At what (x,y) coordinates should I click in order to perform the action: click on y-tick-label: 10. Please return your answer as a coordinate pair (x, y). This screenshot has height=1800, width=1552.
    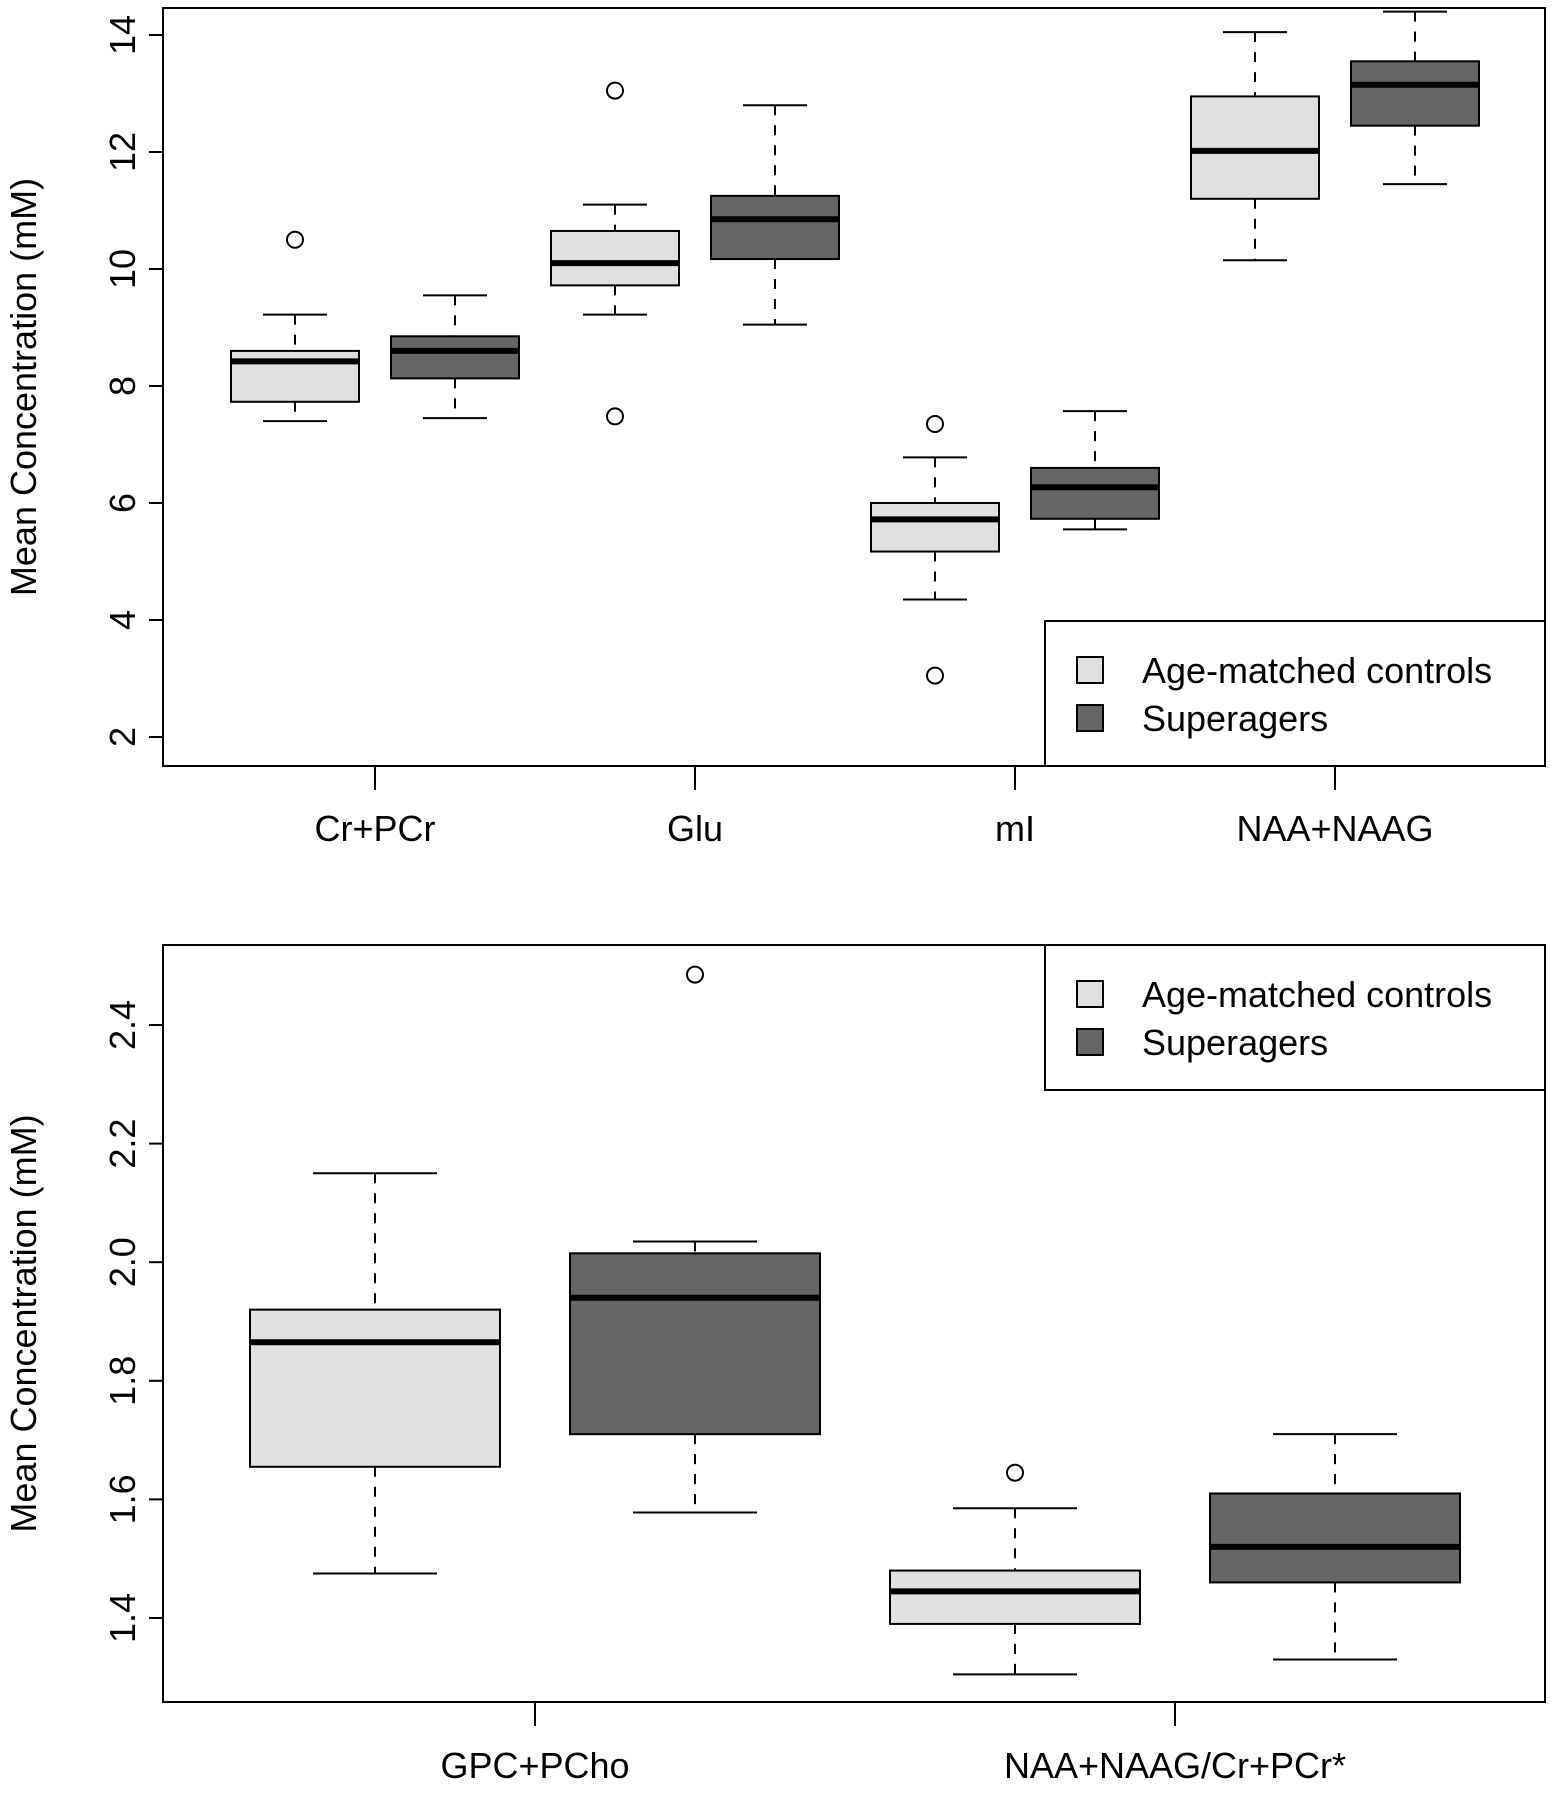
    Looking at the image, I should click on (122, 269).